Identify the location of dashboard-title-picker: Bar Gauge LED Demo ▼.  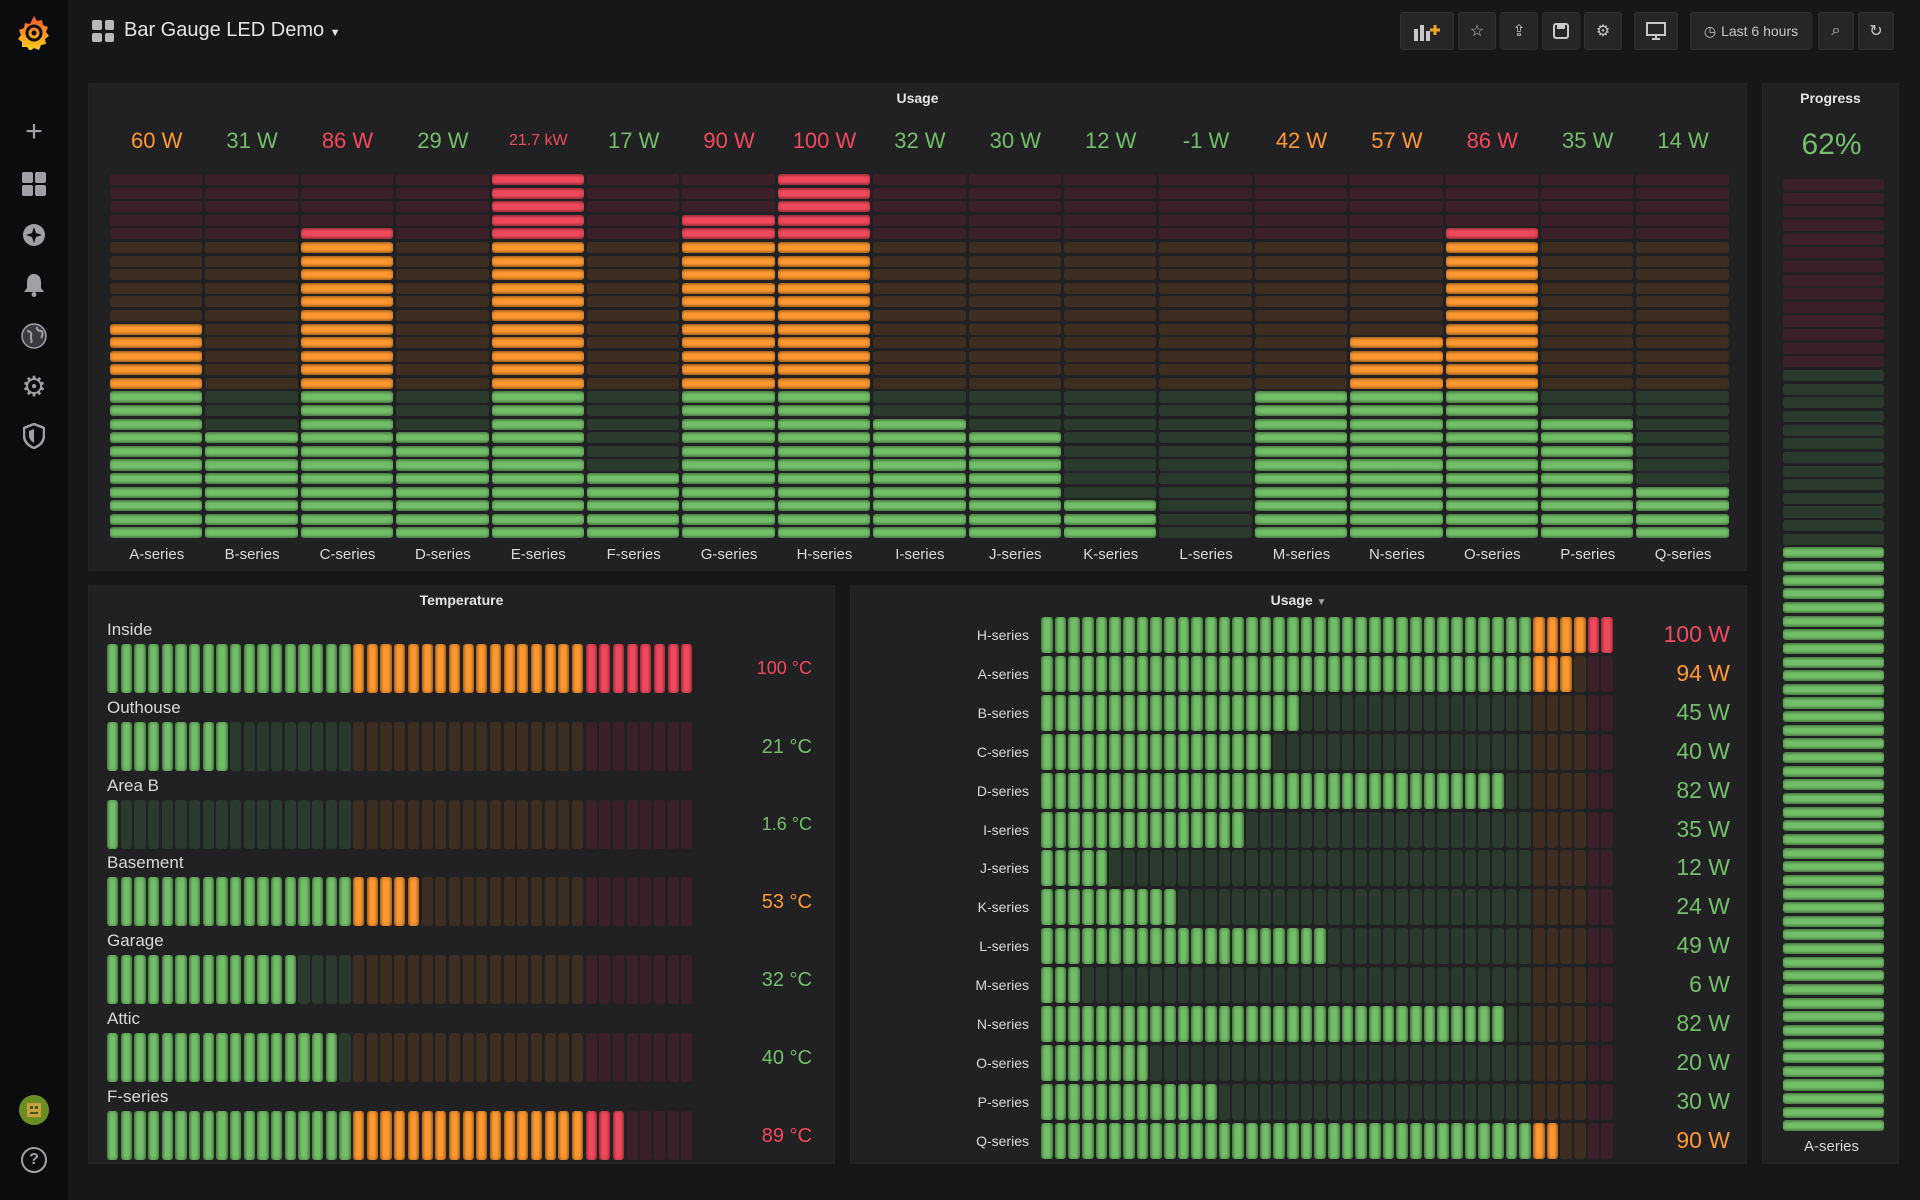
(232, 30).